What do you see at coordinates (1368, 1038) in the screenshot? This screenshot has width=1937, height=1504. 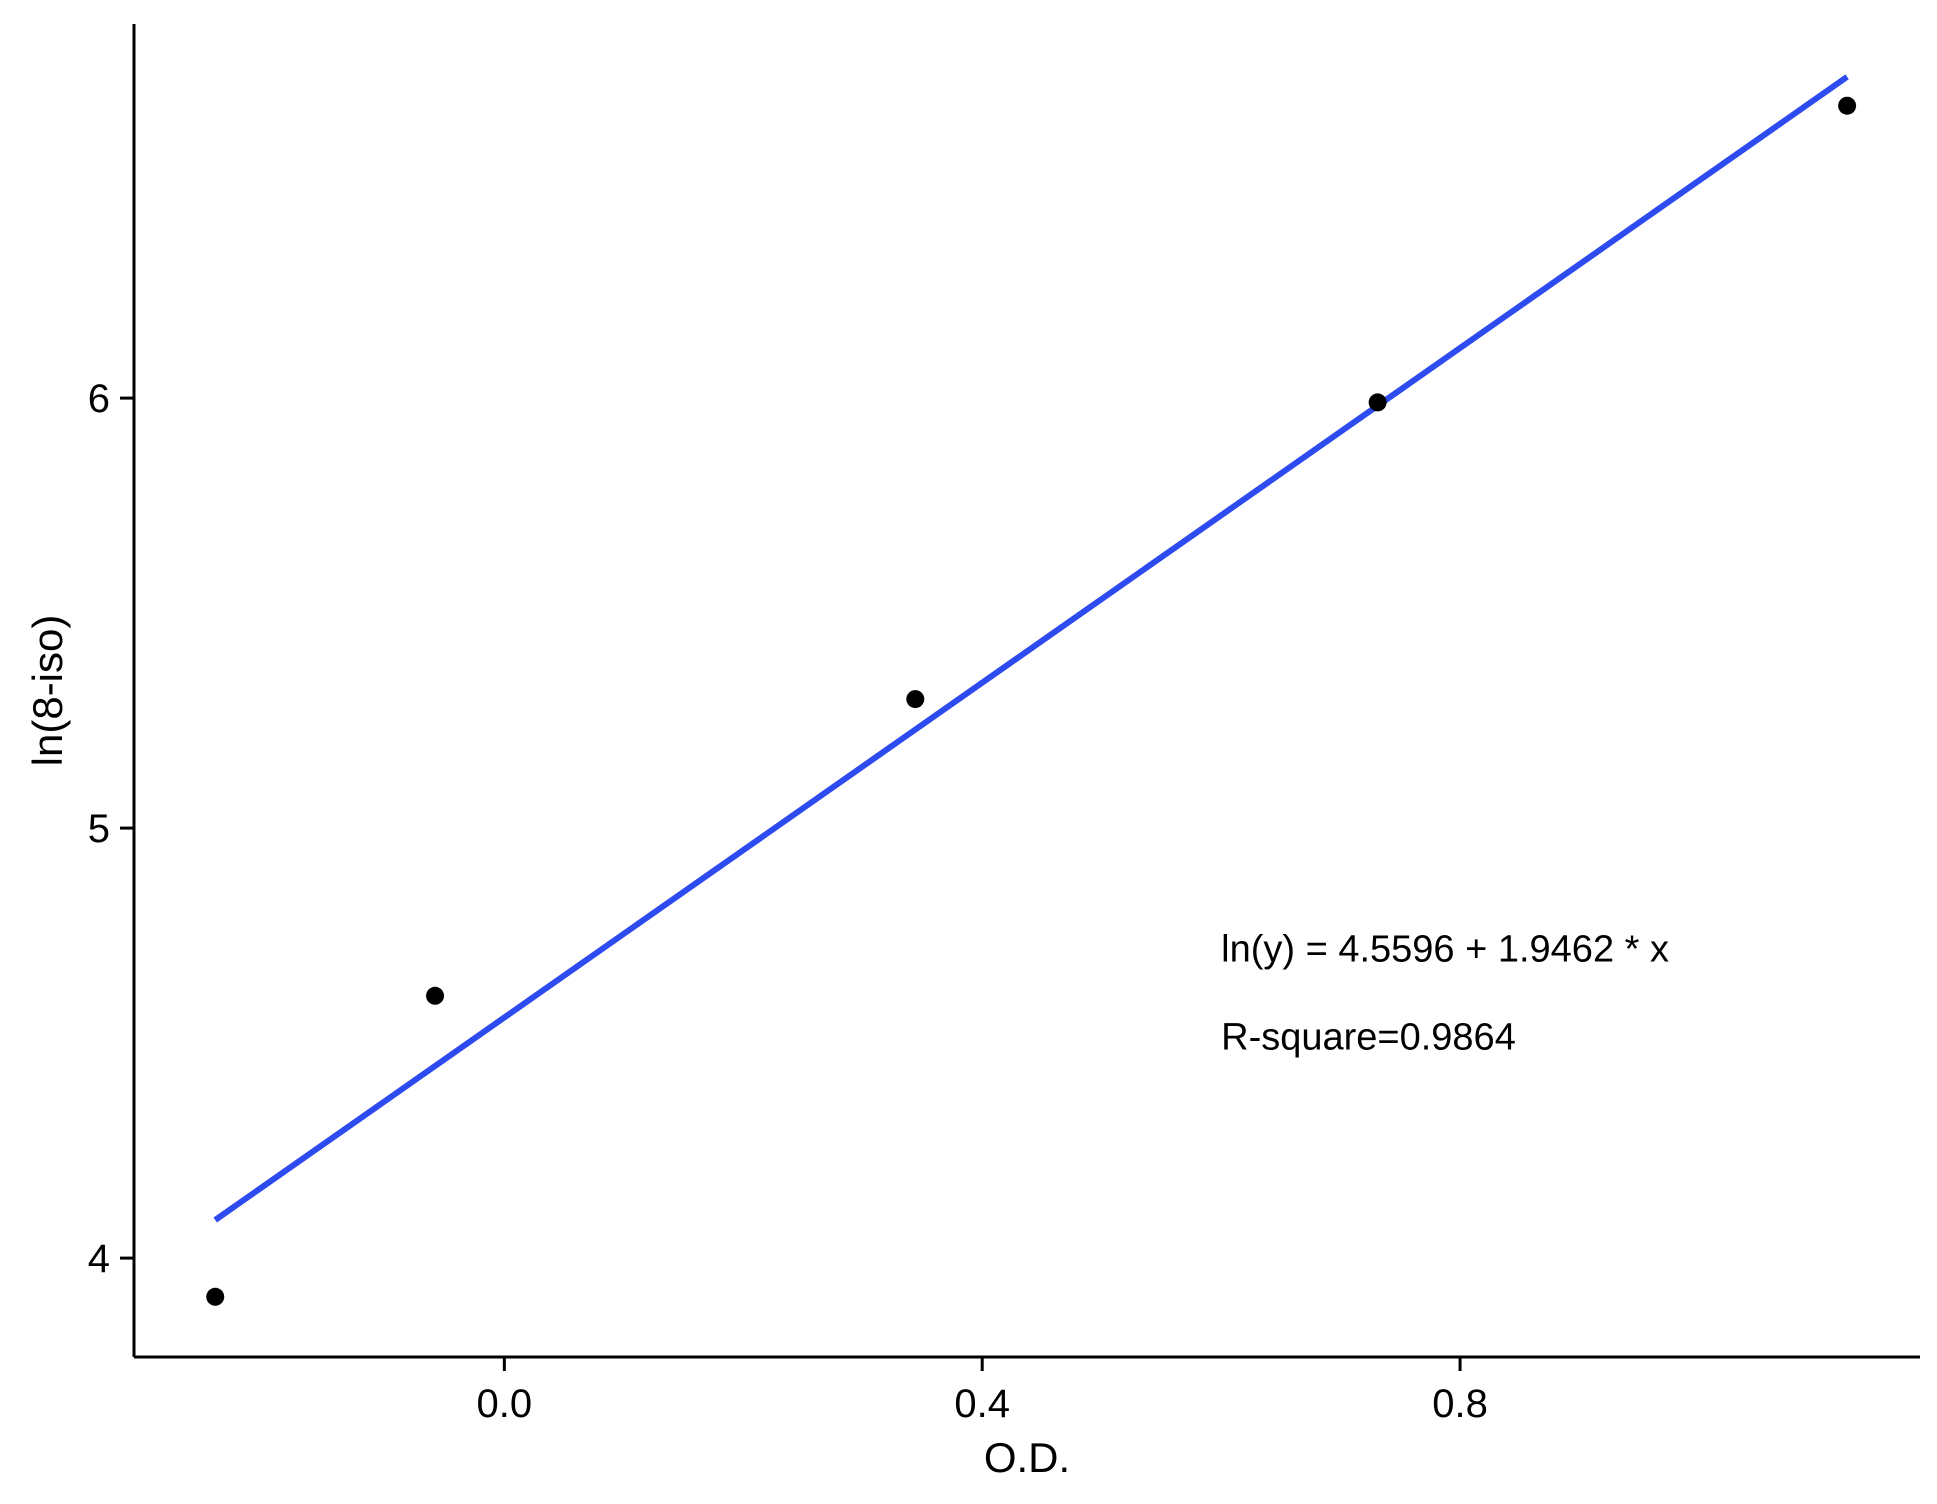 I see `r-square-annotation: R-square=0.9864` at bounding box center [1368, 1038].